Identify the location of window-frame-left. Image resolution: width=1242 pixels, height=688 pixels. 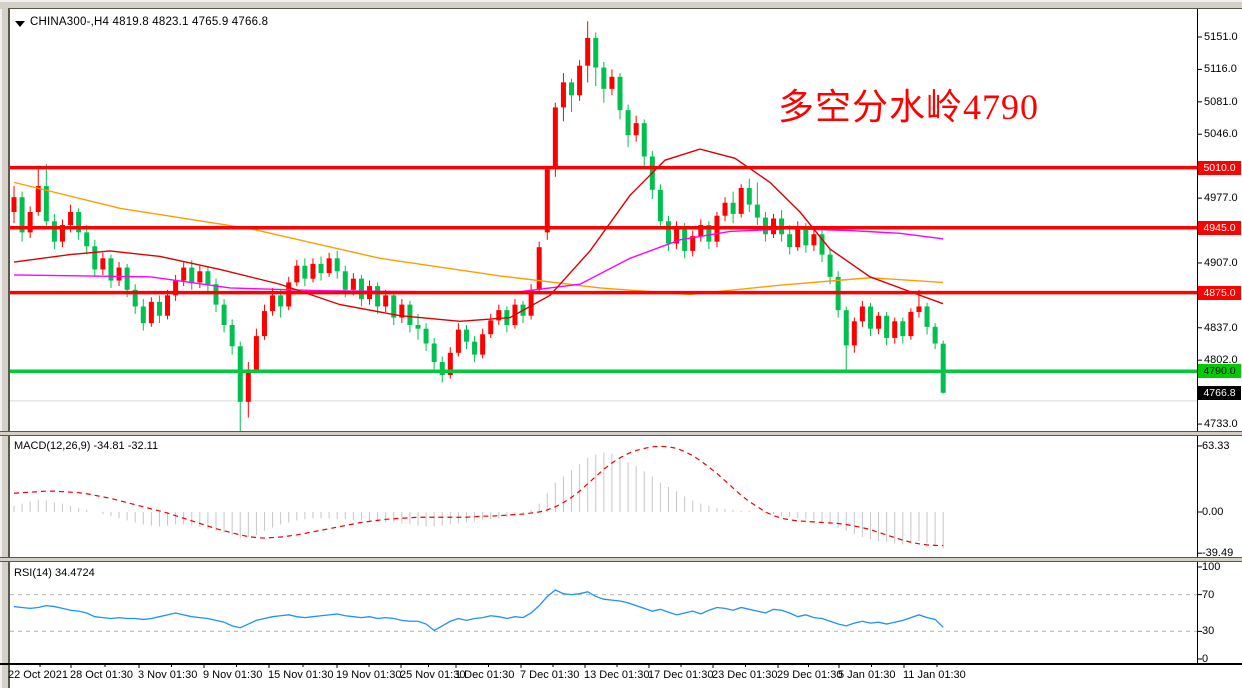
(5, 344).